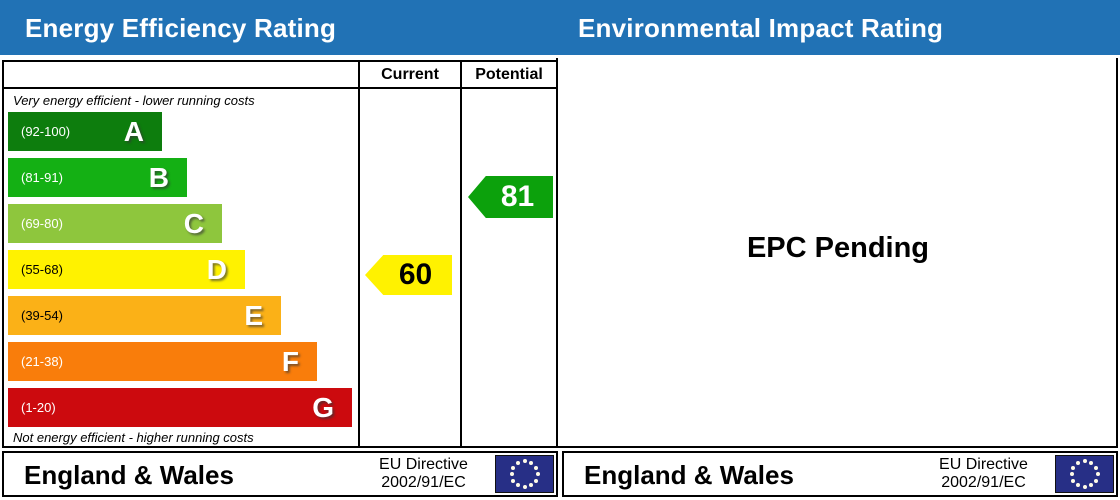  What do you see at coordinates (42, 269) in the screenshot?
I see `band-range-label: (55-68)` at bounding box center [42, 269].